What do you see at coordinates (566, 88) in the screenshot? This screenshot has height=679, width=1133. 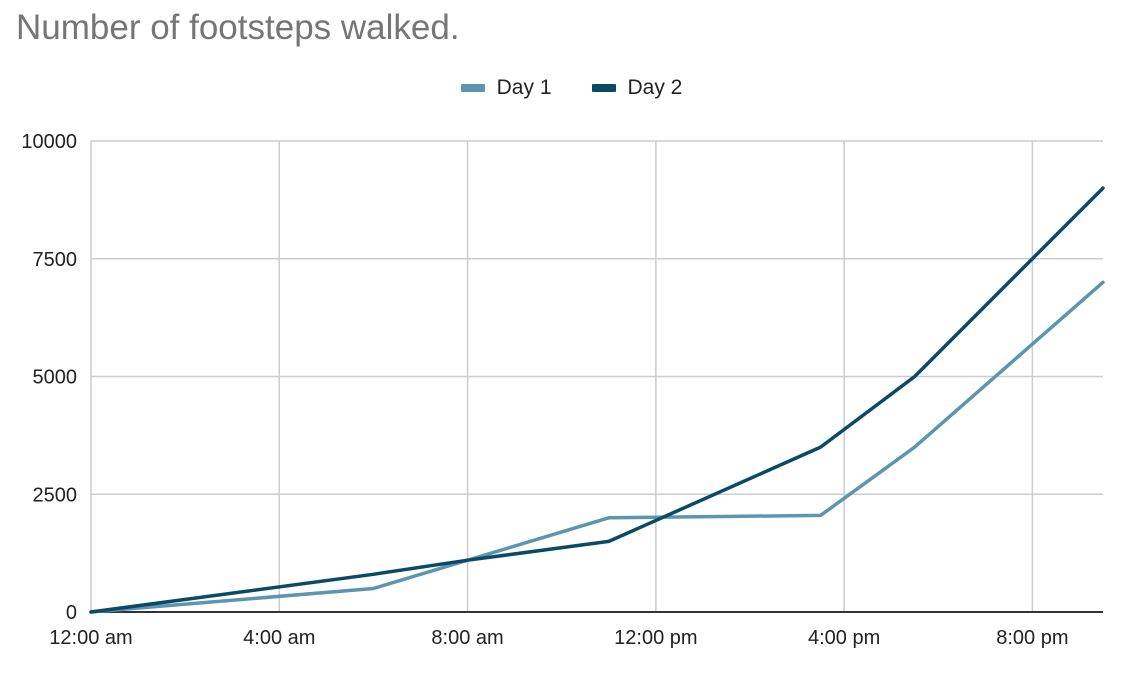 I see `legend: Day 1 Day 2` at bounding box center [566, 88].